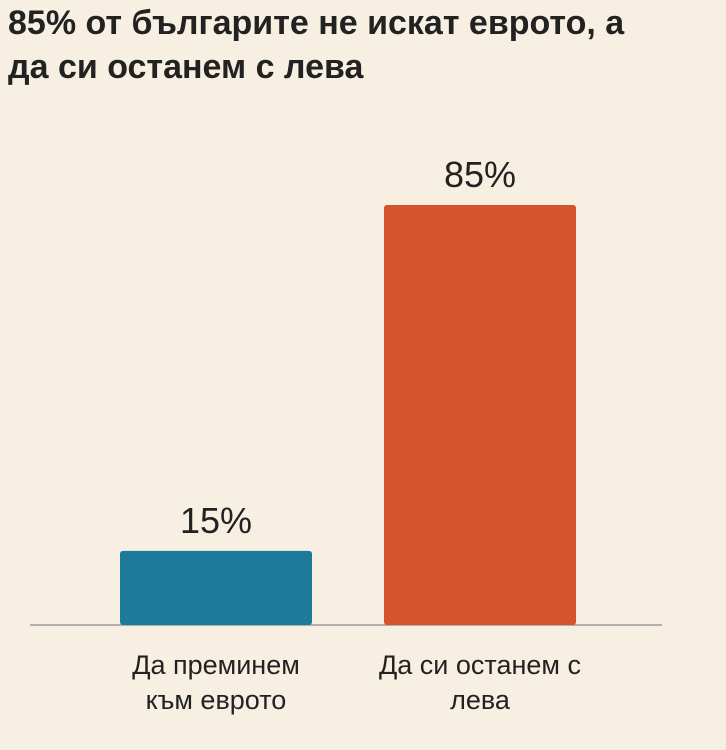 This screenshot has height=750, width=726. Describe the element at coordinates (480, 174) in the screenshot. I see `value-label: 85%` at that location.